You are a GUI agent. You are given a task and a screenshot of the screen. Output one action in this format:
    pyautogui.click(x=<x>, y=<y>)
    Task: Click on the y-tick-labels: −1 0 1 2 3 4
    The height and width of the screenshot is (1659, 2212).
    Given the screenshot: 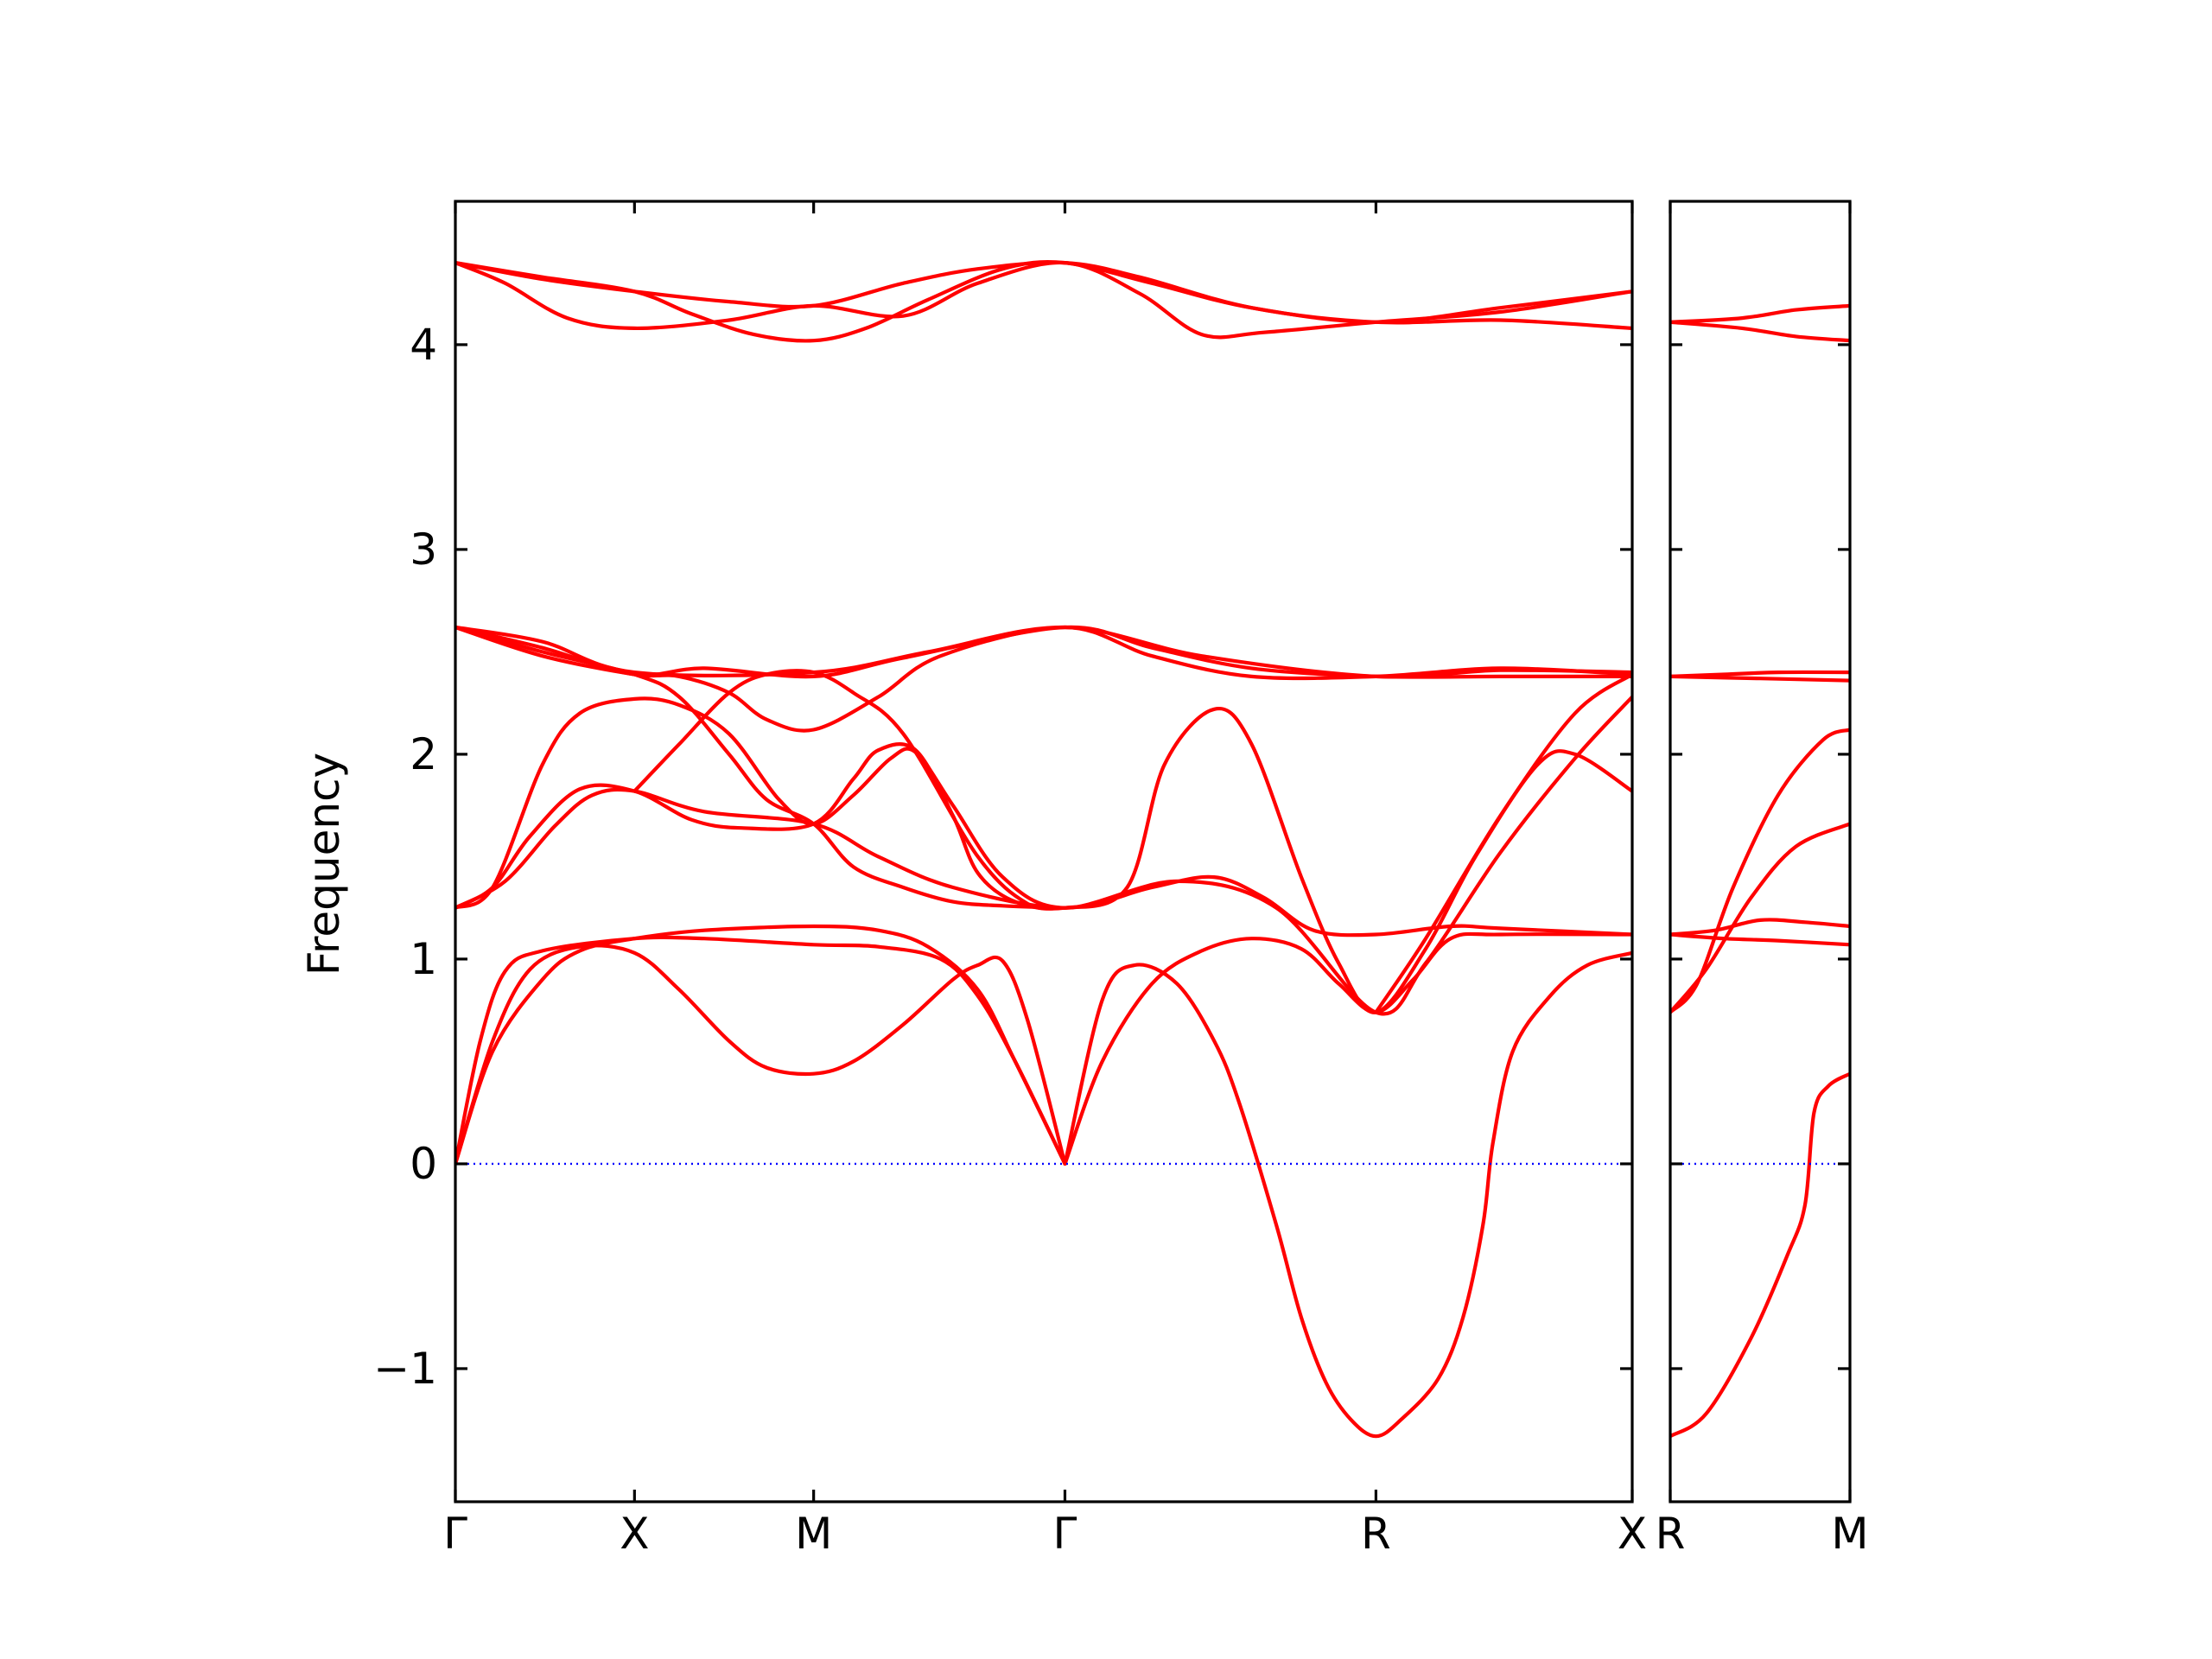 What is the action you would take?
    pyautogui.click(x=405, y=857)
    